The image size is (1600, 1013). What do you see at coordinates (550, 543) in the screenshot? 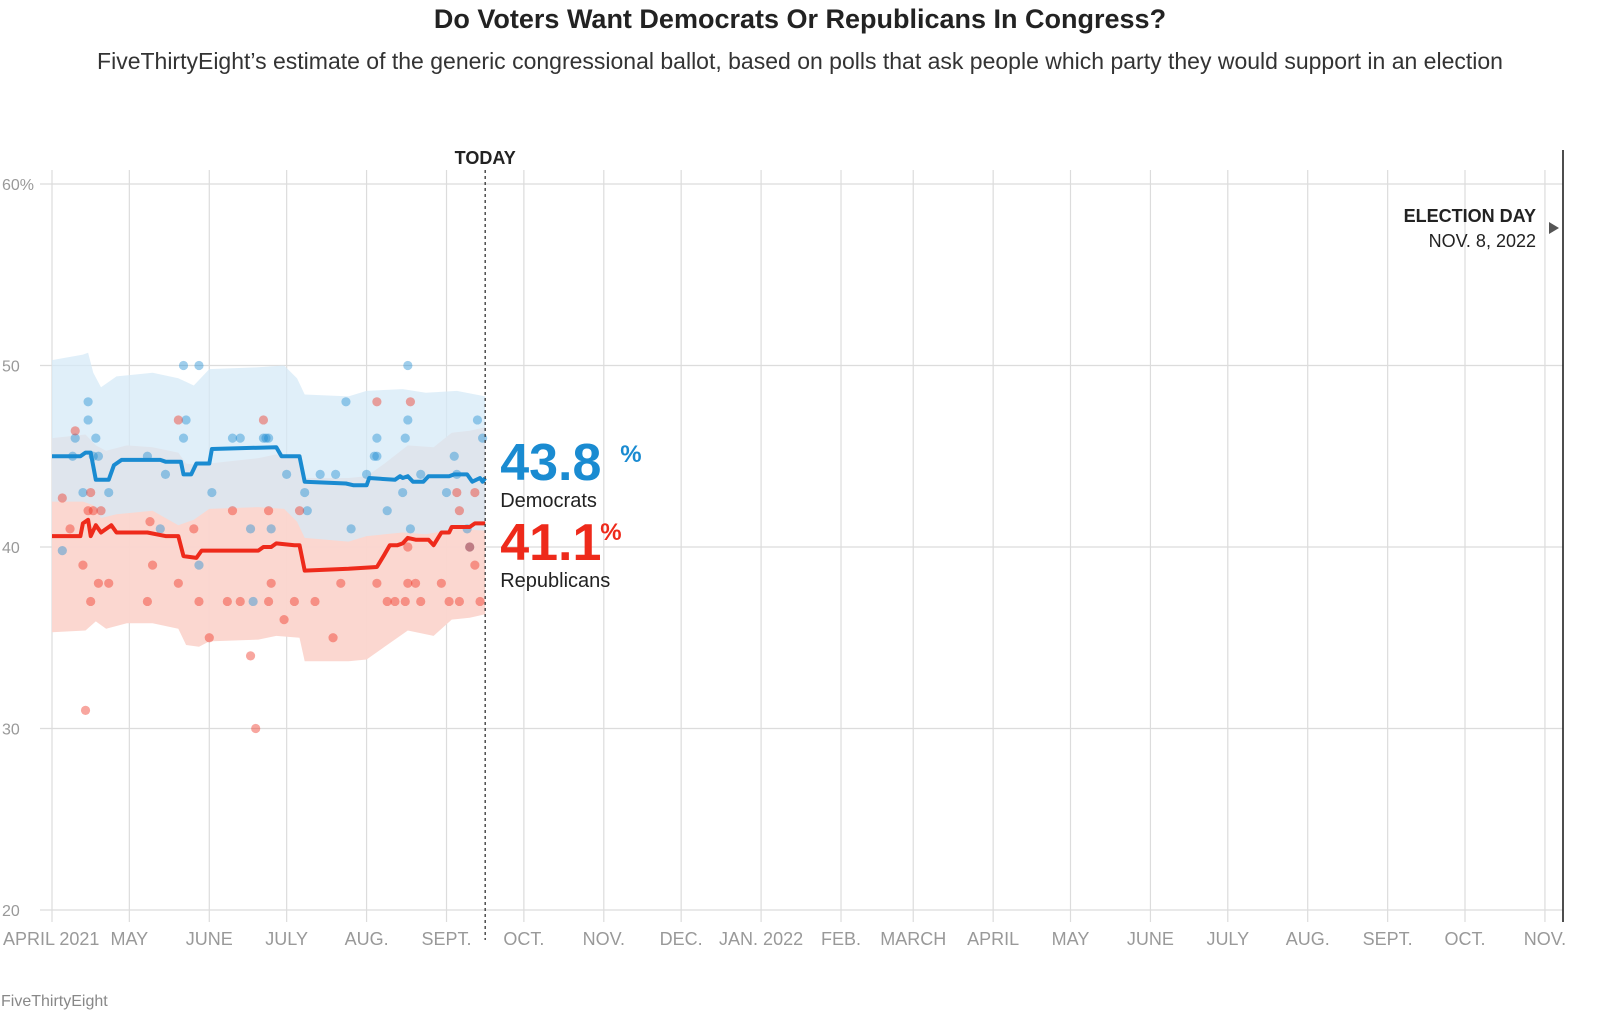
I see `republicans-value: 41.1` at bounding box center [550, 543].